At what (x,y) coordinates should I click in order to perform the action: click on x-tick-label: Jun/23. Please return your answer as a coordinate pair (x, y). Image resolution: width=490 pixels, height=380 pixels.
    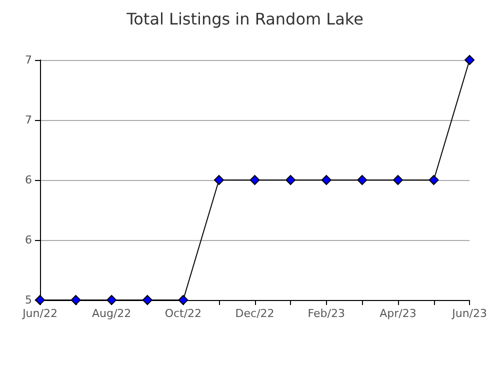
    Looking at the image, I should click on (469, 313).